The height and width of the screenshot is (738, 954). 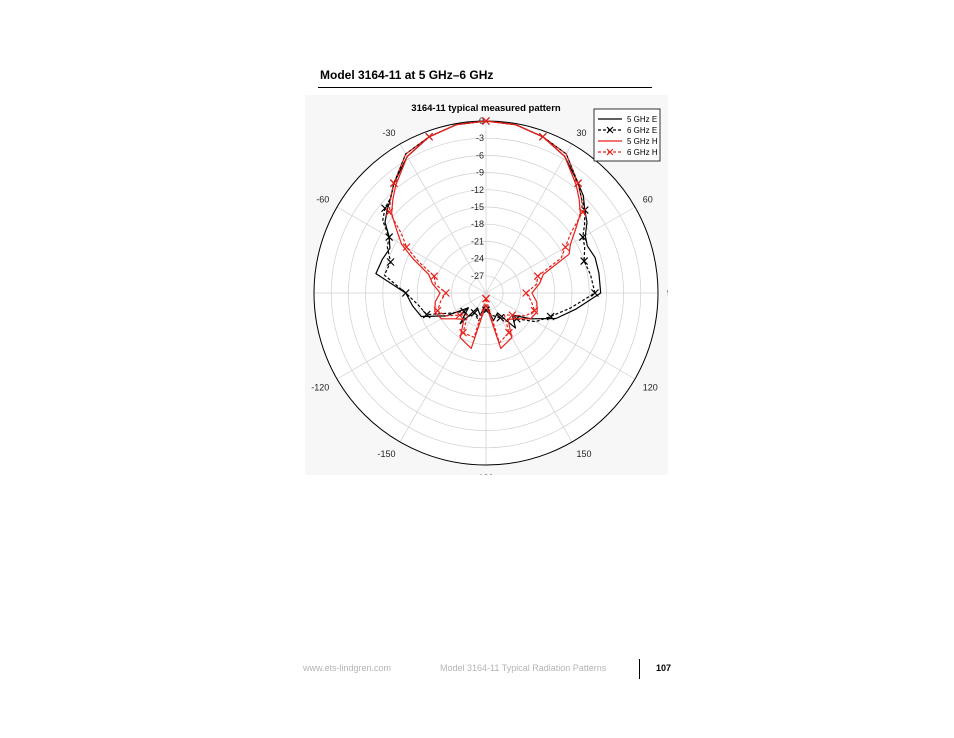 What do you see at coordinates (347, 668) in the screenshot?
I see `footer-url: www.ets-lindgren.com` at bounding box center [347, 668].